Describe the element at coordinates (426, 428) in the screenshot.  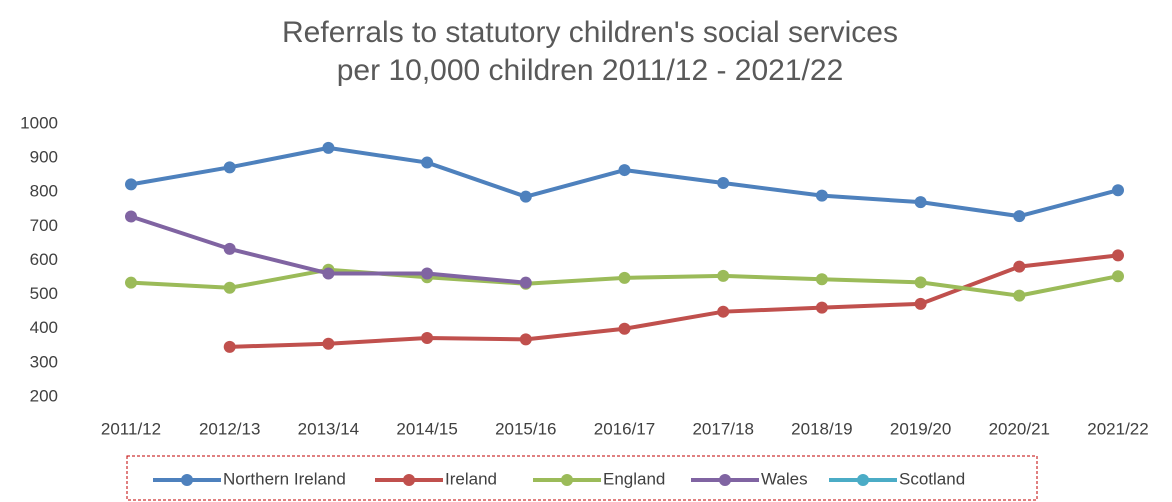
I see `x-tick-label: 2014/15` at that location.